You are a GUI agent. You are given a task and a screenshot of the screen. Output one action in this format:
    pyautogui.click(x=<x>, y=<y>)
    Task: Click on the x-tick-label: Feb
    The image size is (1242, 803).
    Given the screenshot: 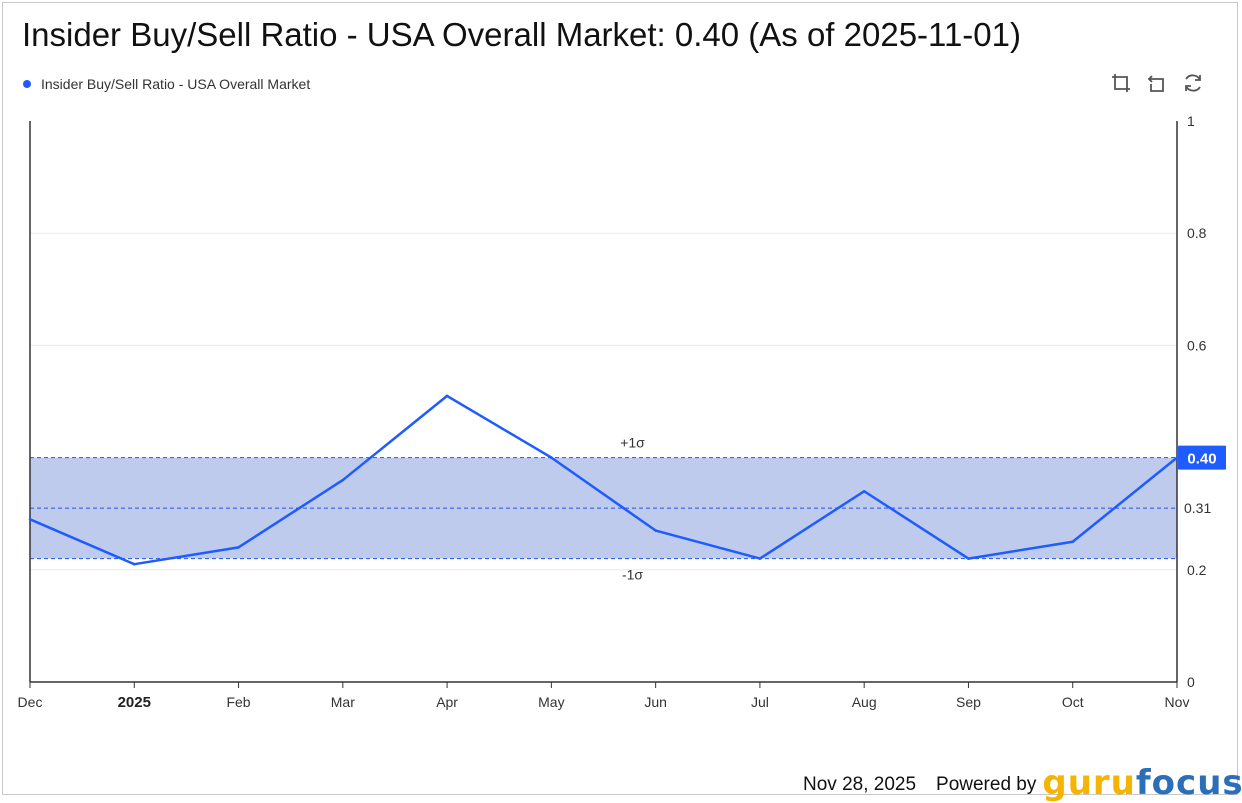 What is the action you would take?
    pyautogui.click(x=238, y=702)
    